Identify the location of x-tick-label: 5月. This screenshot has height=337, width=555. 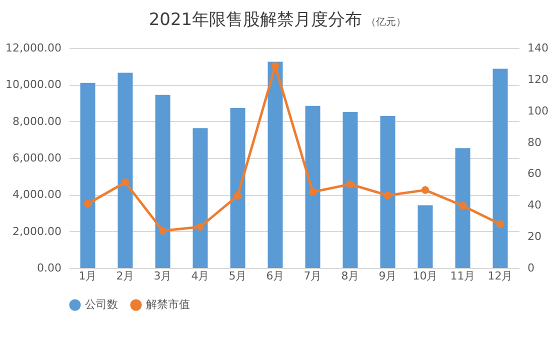
(237, 276).